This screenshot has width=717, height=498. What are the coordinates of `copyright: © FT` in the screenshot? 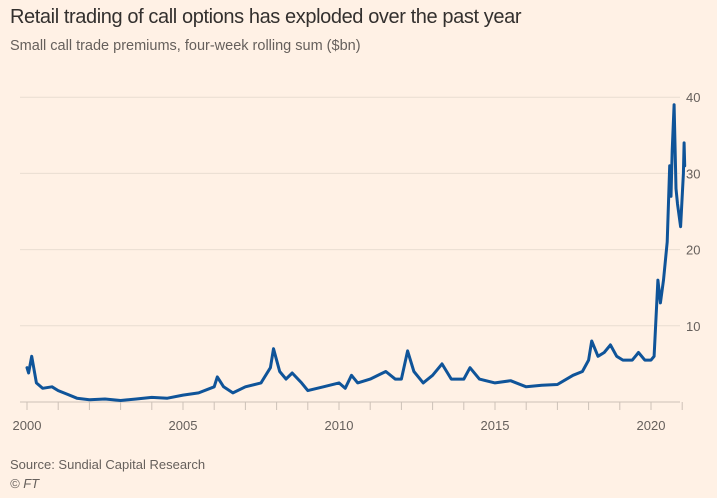 It's located at (25, 483).